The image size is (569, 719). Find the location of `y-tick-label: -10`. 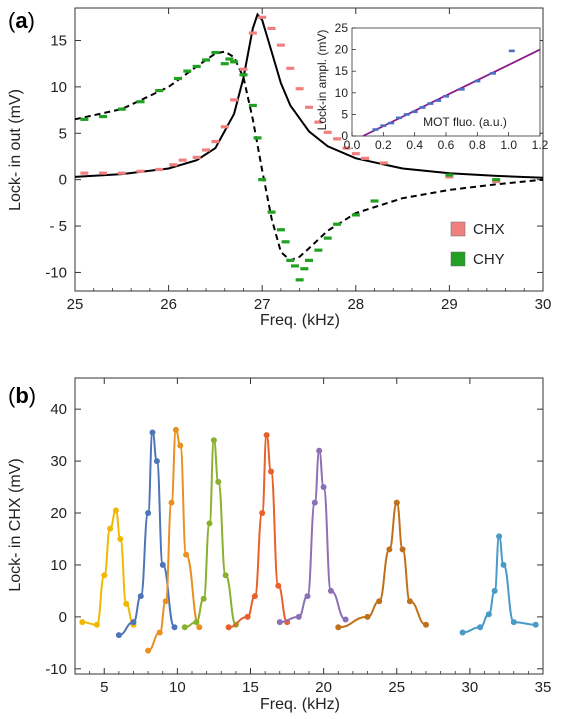

y-tick-label: -10 is located at coordinates (56, 272).